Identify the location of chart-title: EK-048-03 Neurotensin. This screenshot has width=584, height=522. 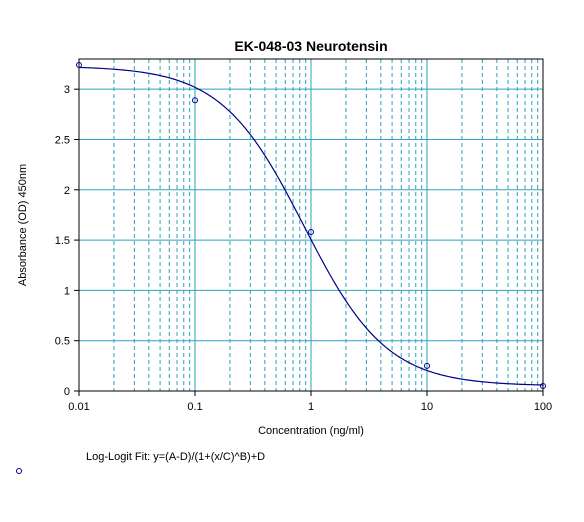
(310, 46).